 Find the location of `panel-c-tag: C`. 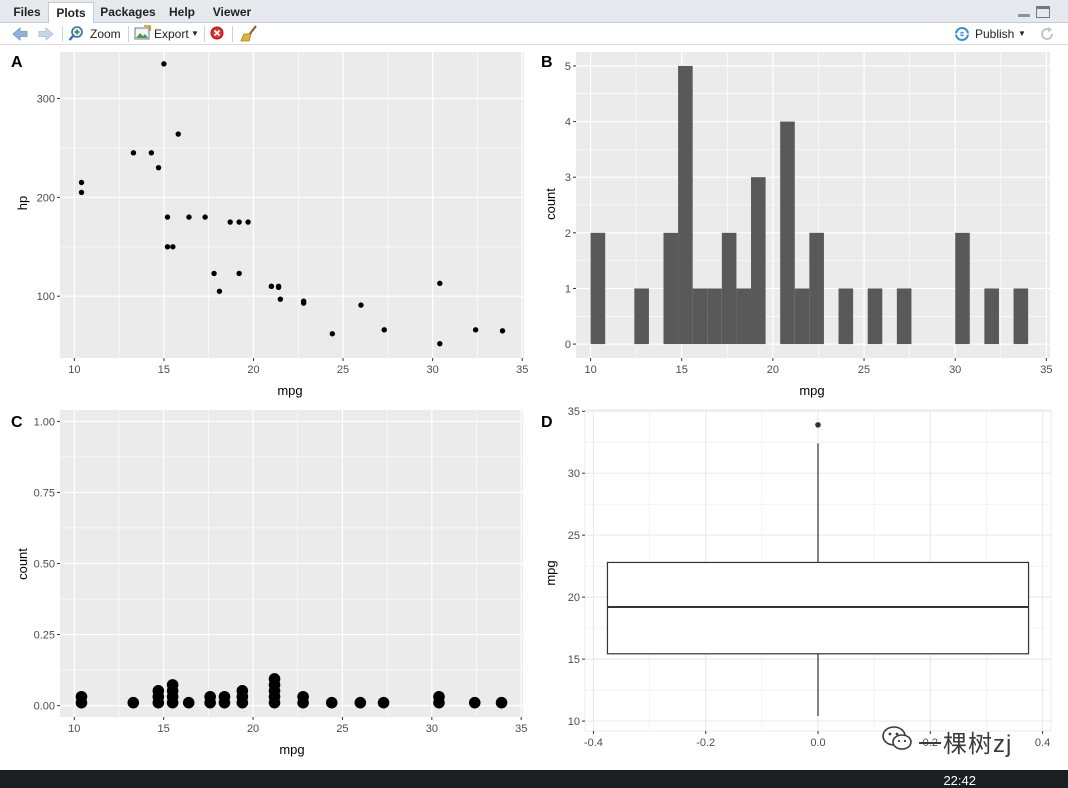

panel-c-tag: C is located at coordinates (17, 422).